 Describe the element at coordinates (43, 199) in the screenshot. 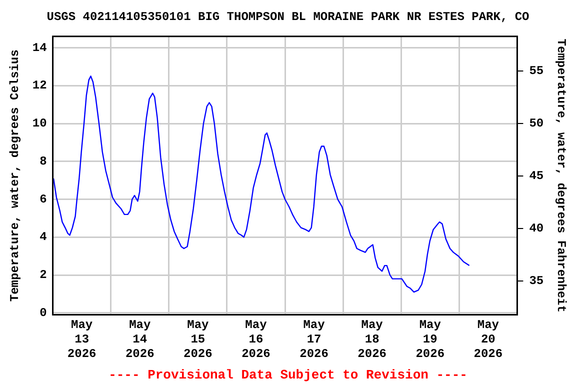

I see `y-tick-label: 6` at that location.